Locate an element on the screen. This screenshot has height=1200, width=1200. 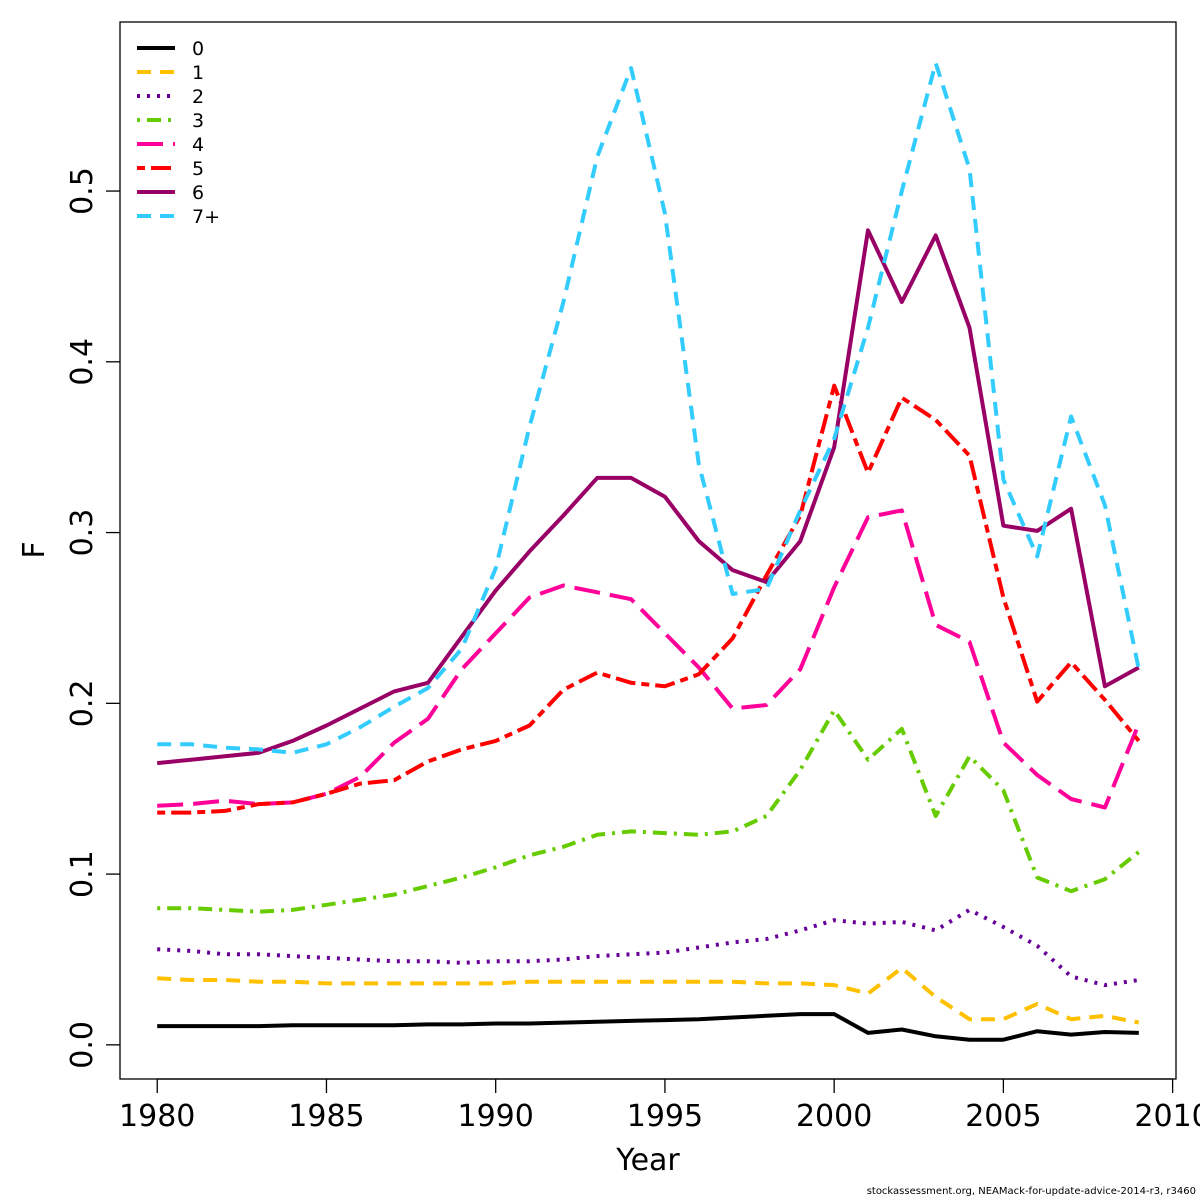
legend-label: 7+ is located at coordinates (206, 217).